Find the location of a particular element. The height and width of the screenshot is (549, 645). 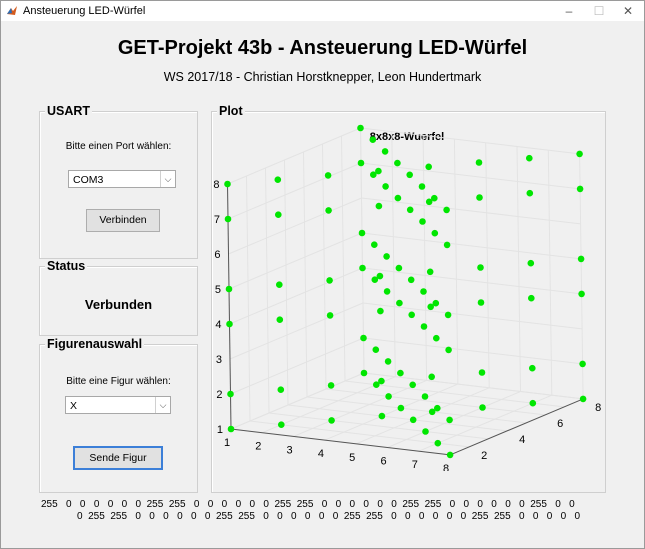

y-tick-label: 4 is located at coordinates (522, 440).